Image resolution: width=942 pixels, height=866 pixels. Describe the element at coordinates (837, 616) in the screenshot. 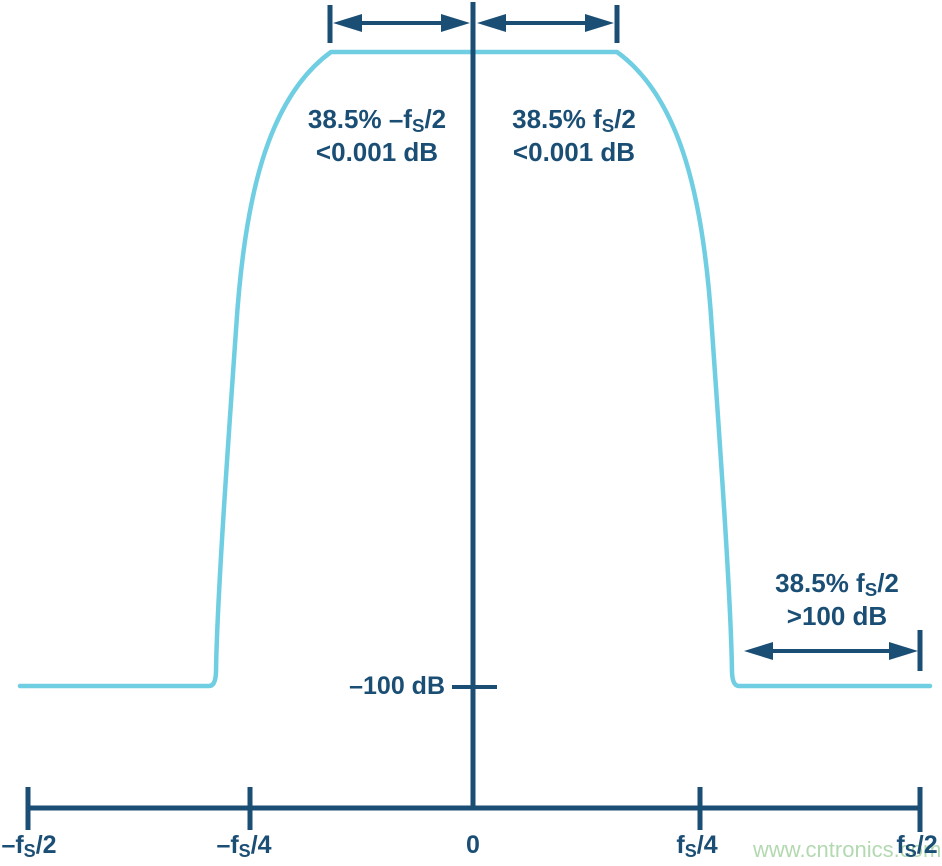

I see `stopband-right-line2: >100 dB` at that location.